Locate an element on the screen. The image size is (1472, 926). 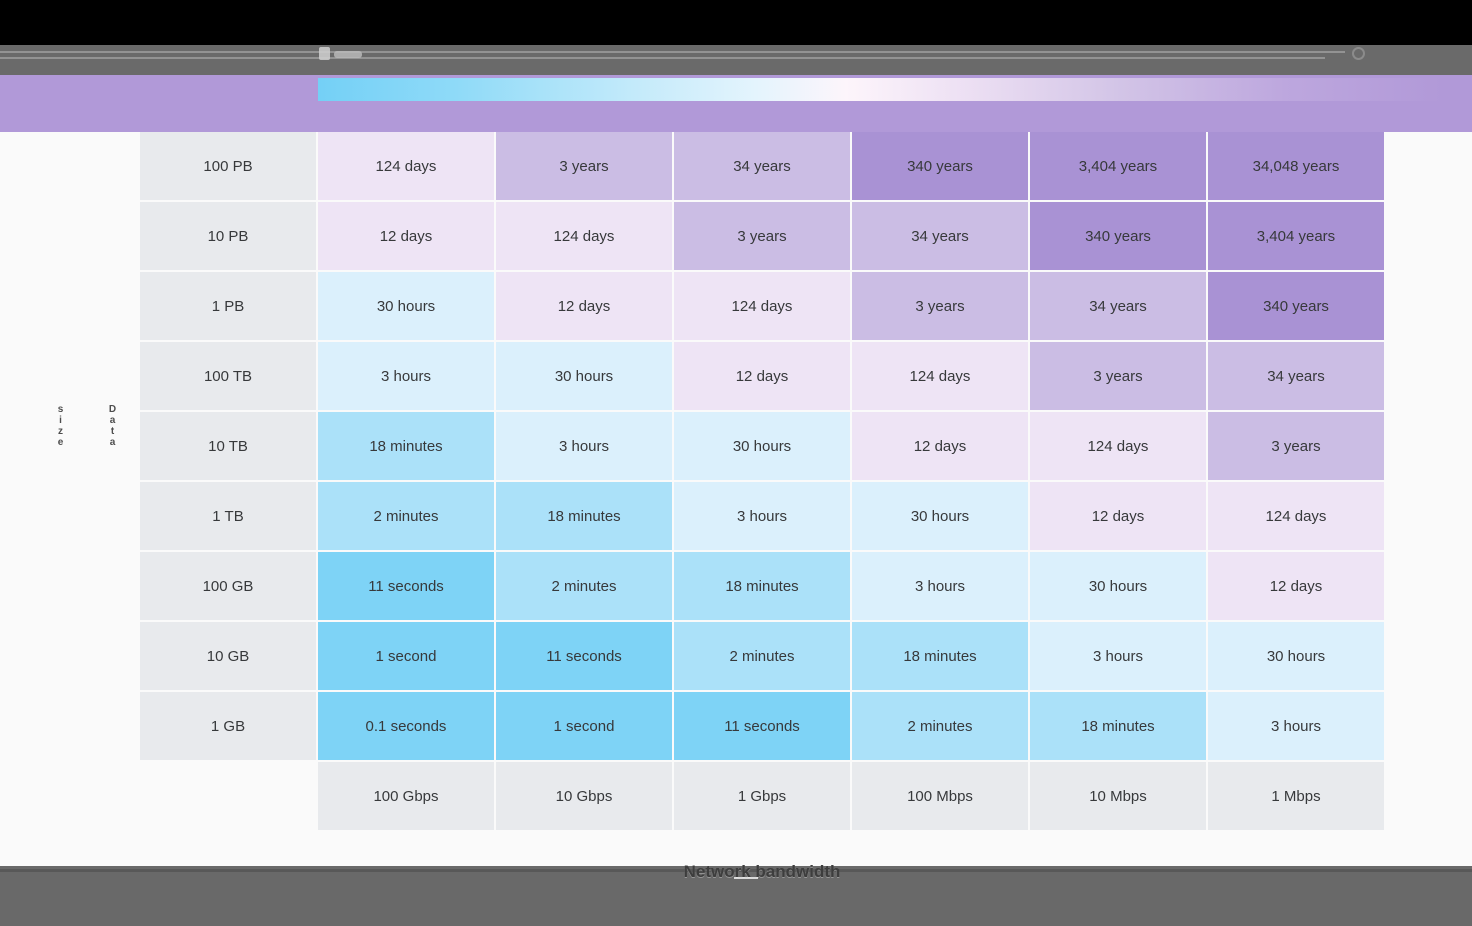
heatmap-cell: 34,048 years is located at coordinates (1296, 166).